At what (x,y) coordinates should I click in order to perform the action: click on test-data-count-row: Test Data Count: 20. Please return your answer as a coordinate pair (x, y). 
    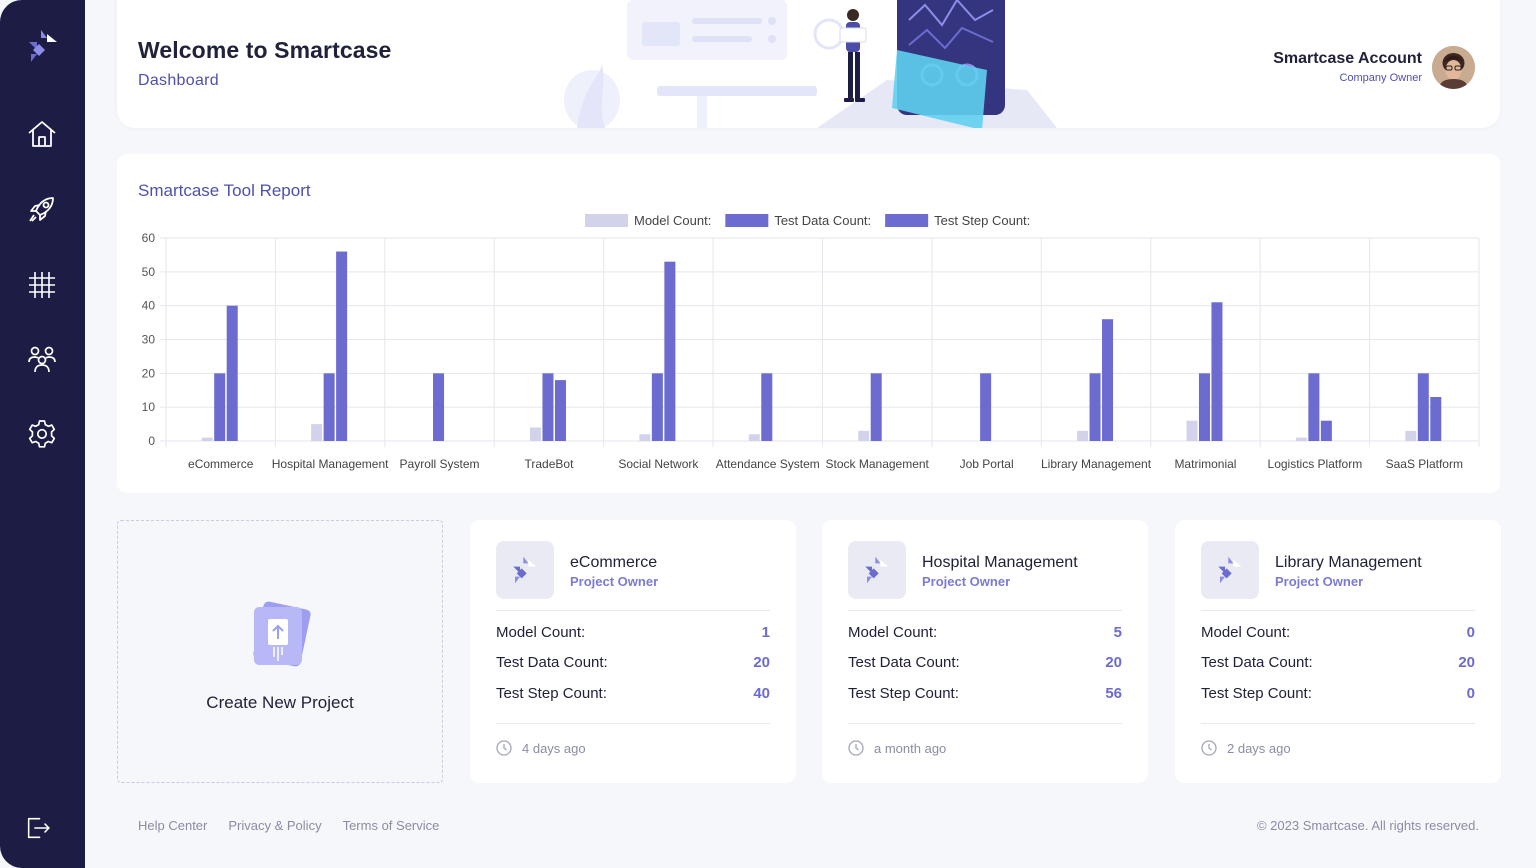
    Looking at the image, I should click on (985, 662).